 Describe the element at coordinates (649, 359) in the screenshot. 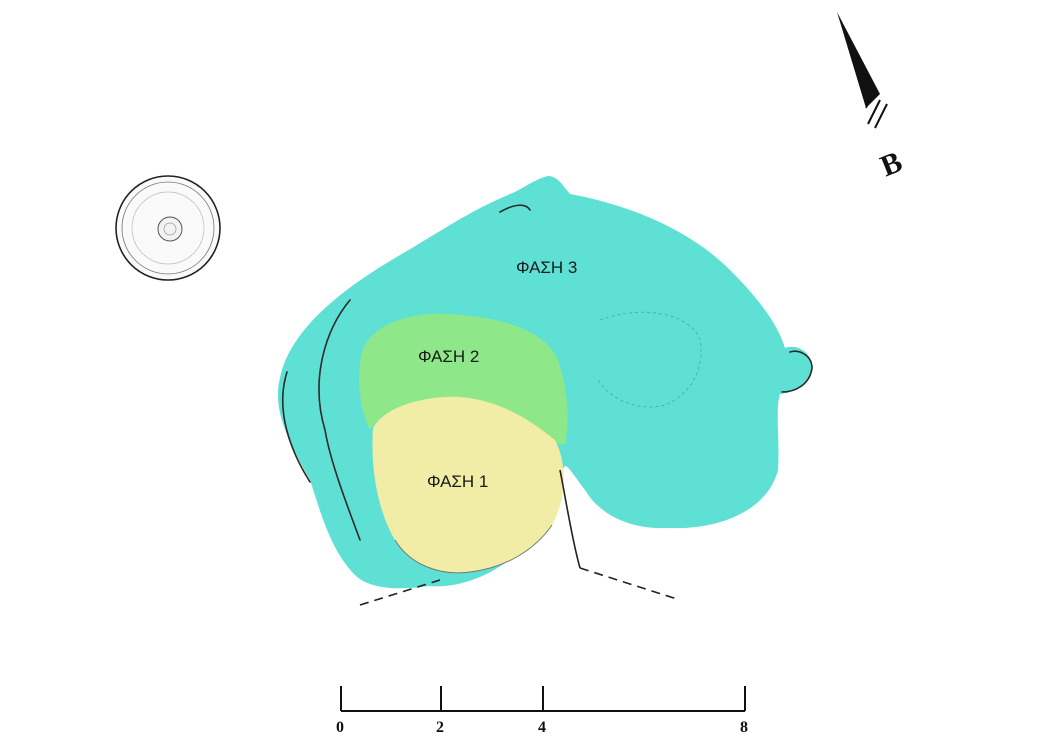

I see `phase-3-inner-contour` at that location.